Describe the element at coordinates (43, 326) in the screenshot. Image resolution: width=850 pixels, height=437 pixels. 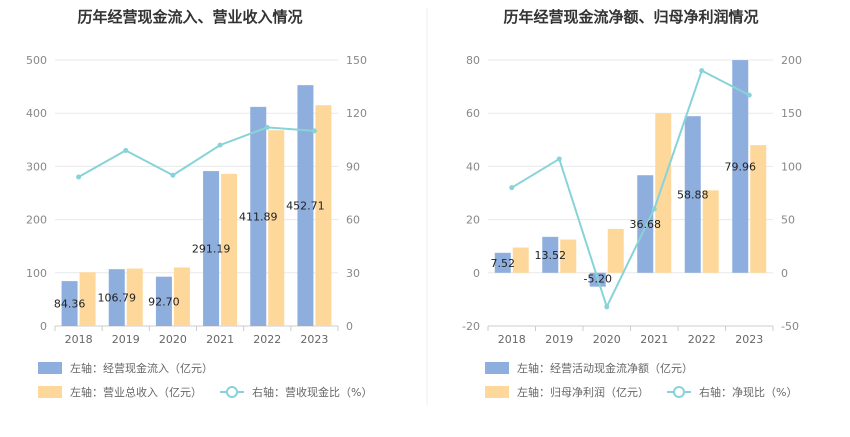
I see `chart1-left-tick: 0` at that location.